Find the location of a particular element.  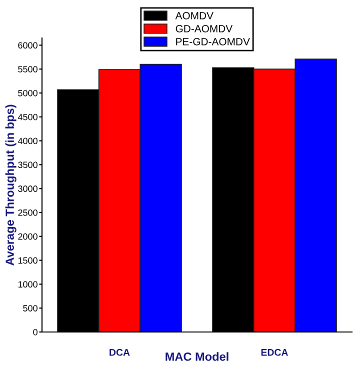

x-axis-title: MAC Model is located at coordinates (197, 356).